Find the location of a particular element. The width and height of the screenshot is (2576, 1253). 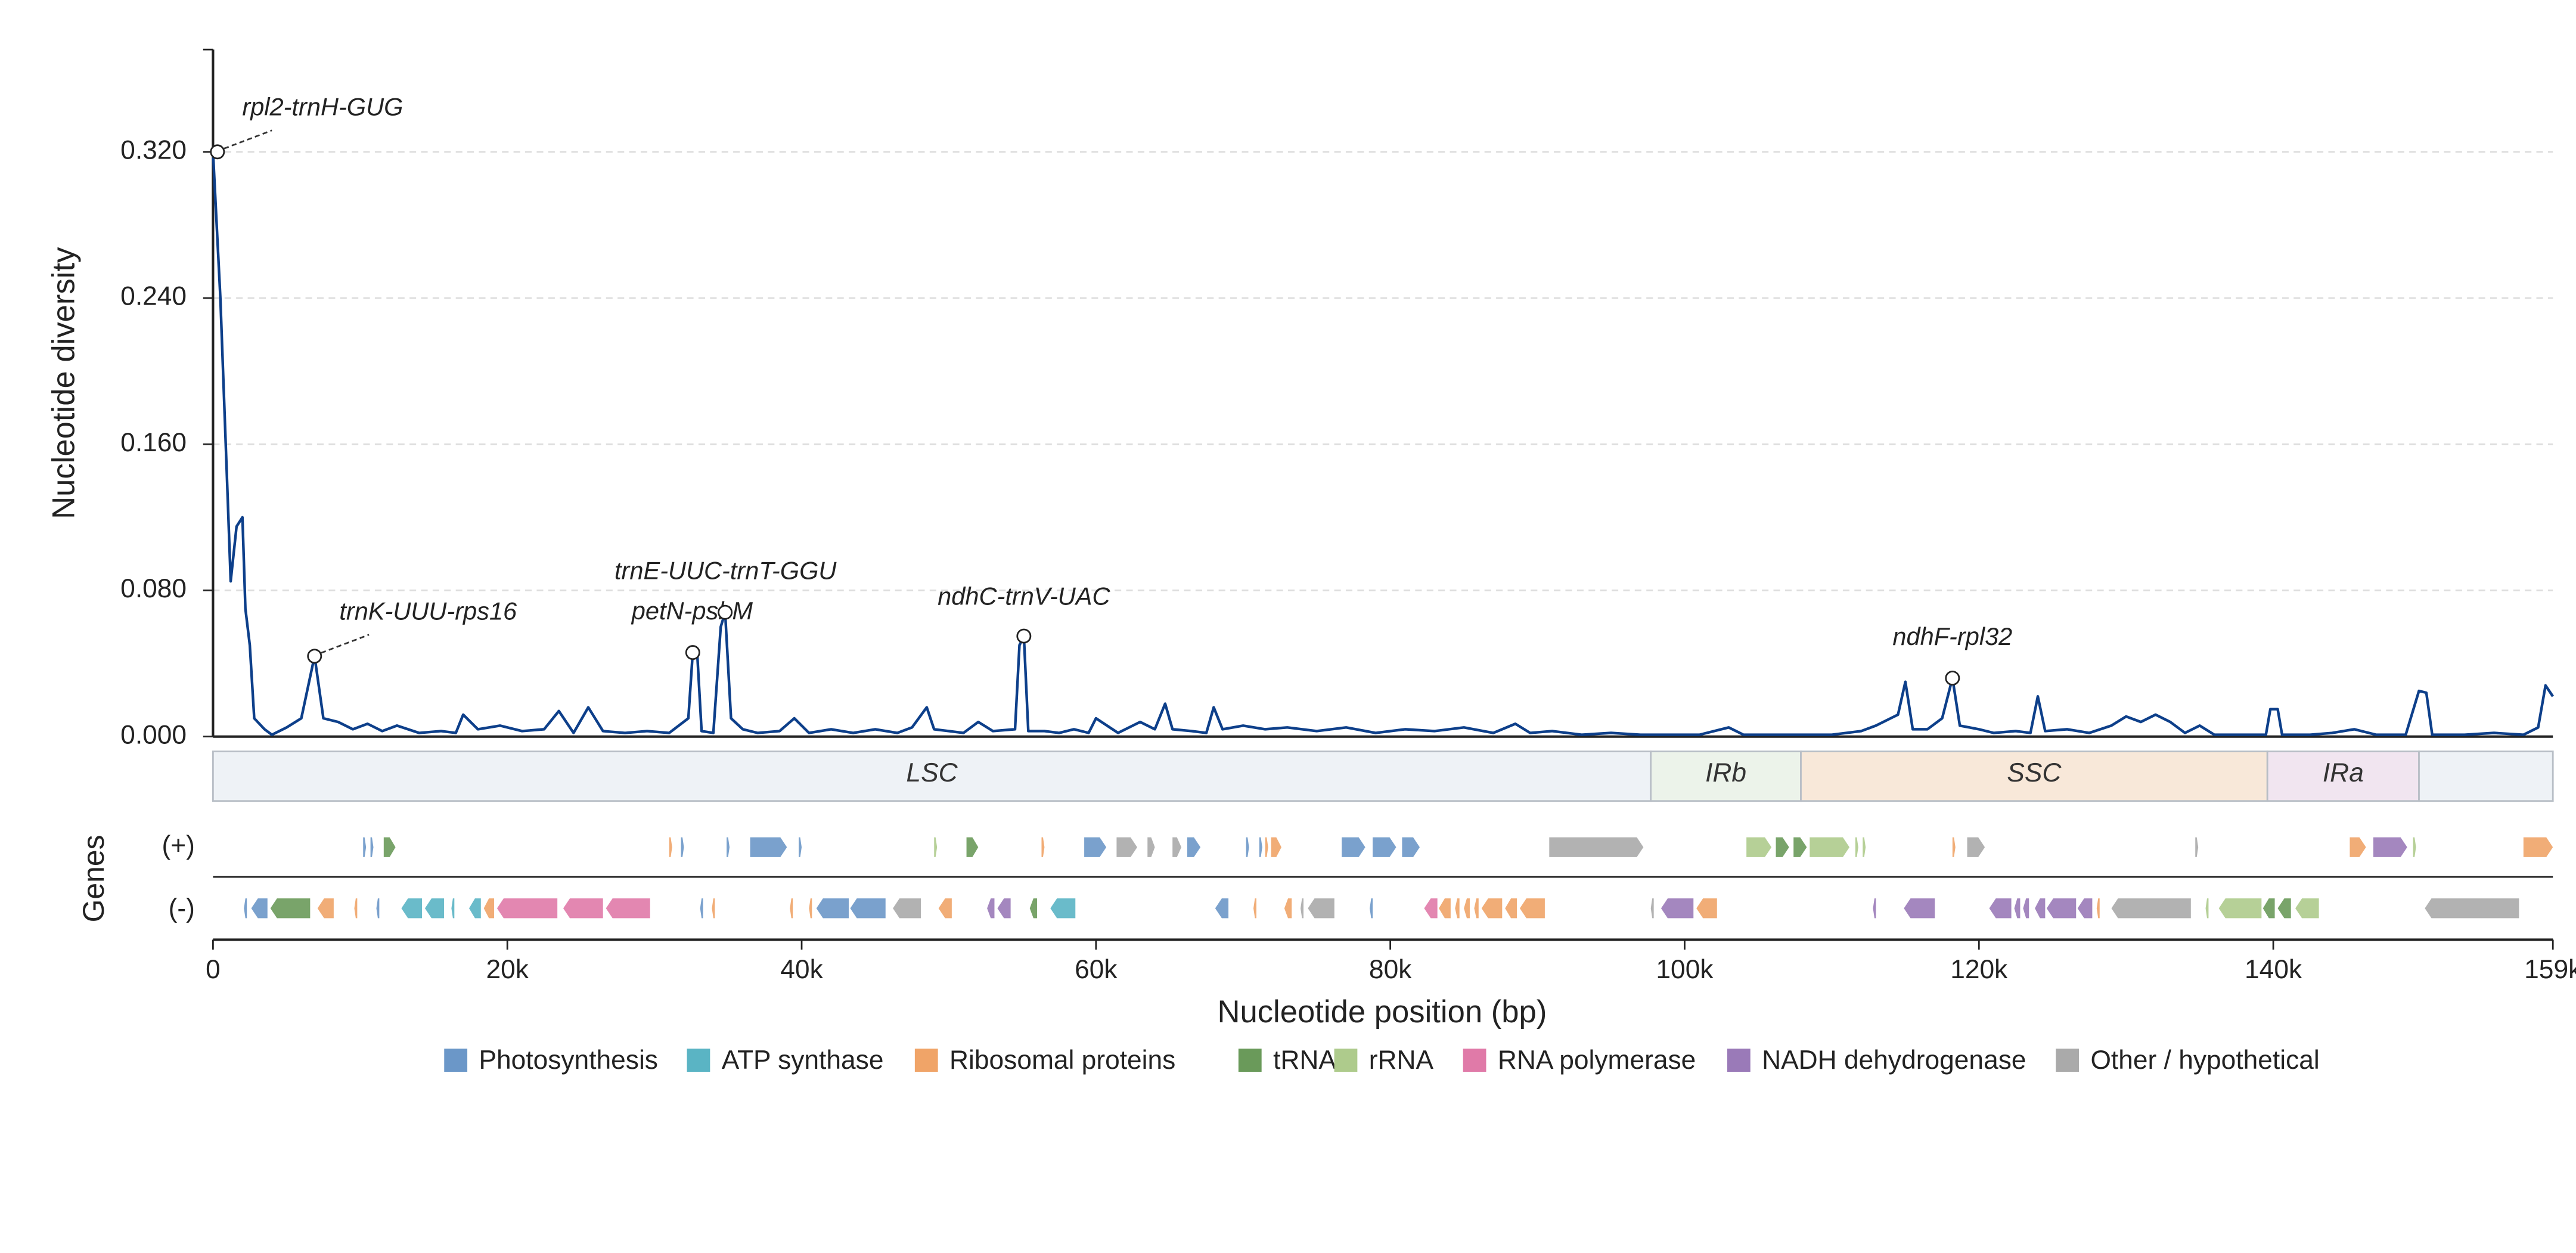

x-tick-label: 120k is located at coordinates (1979, 969).